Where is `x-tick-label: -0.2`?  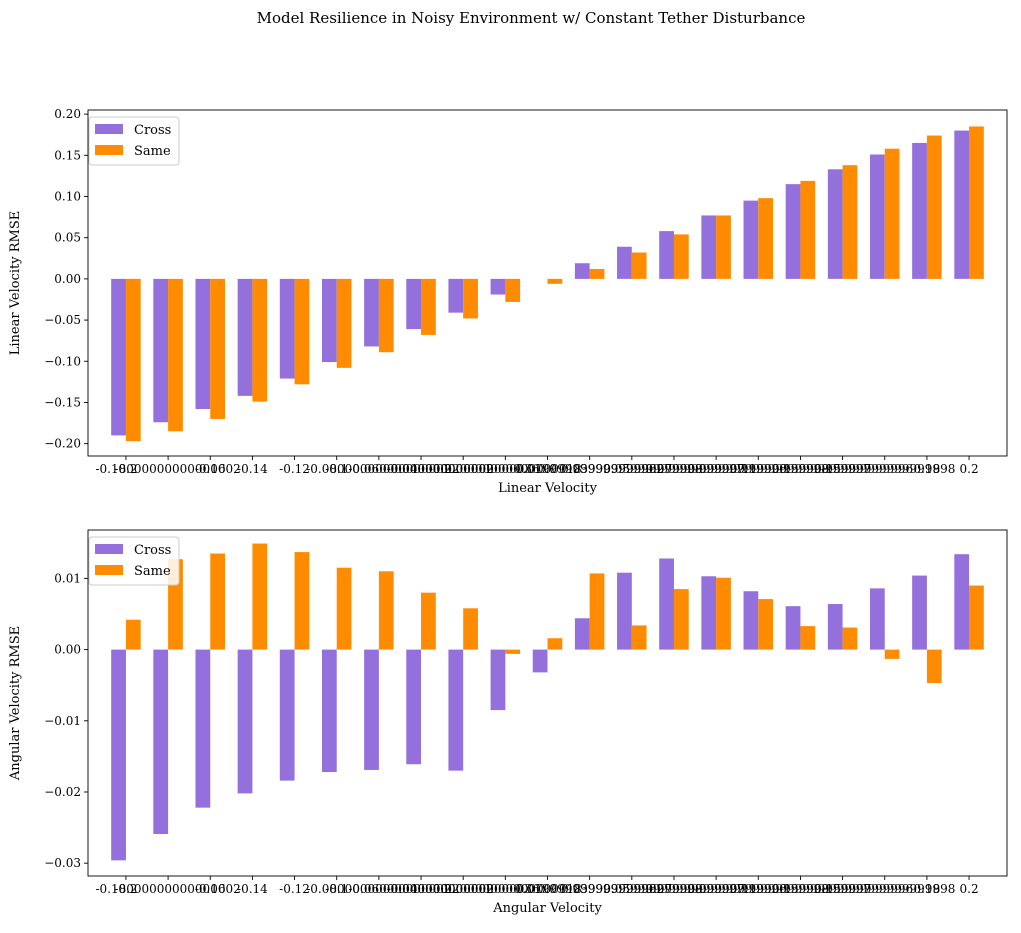
x-tick-label: -0.2 is located at coordinates (125, 469).